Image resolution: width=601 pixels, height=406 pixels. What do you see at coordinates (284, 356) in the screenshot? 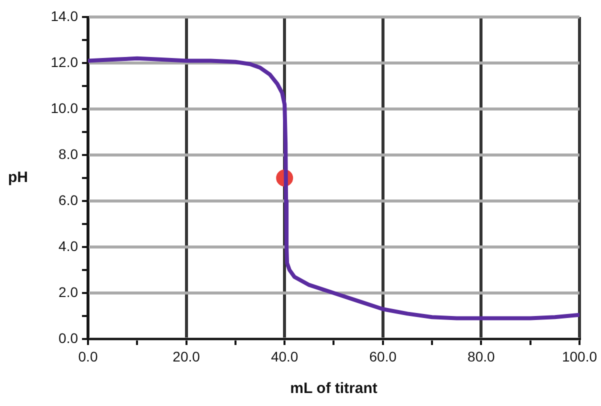
I see `x-tick-label: 40.0` at bounding box center [284, 356].